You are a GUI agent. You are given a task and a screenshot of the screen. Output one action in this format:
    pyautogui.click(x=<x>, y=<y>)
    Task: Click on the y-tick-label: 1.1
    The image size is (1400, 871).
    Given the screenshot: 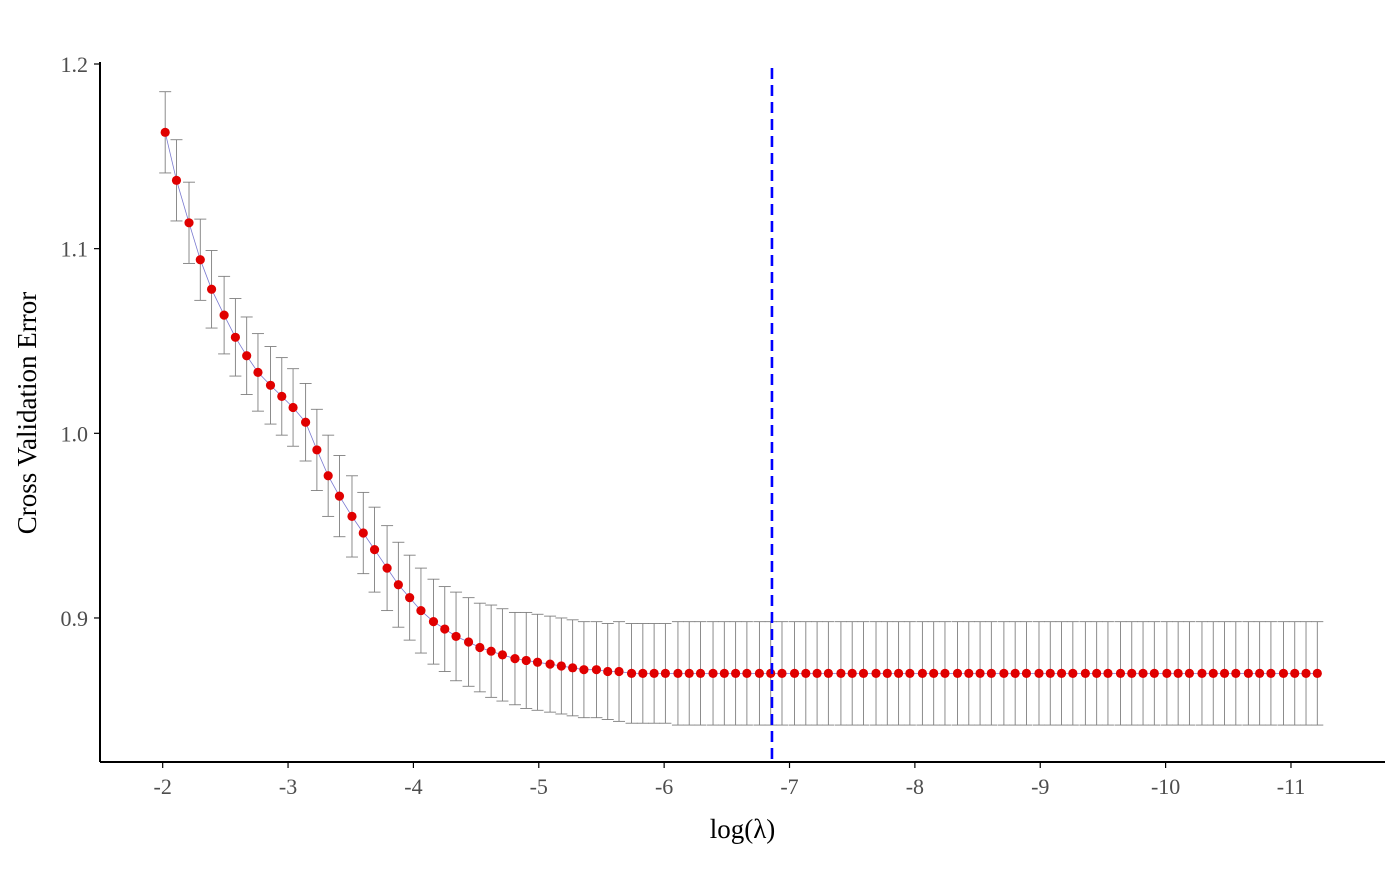 What is the action you would take?
    pyautogui.click(x=75, y=249)
    